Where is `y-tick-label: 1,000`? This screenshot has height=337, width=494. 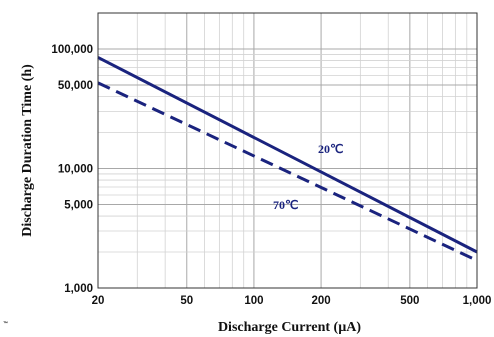
y-tick-label: 1,000 is located at coordinates (78, 289).